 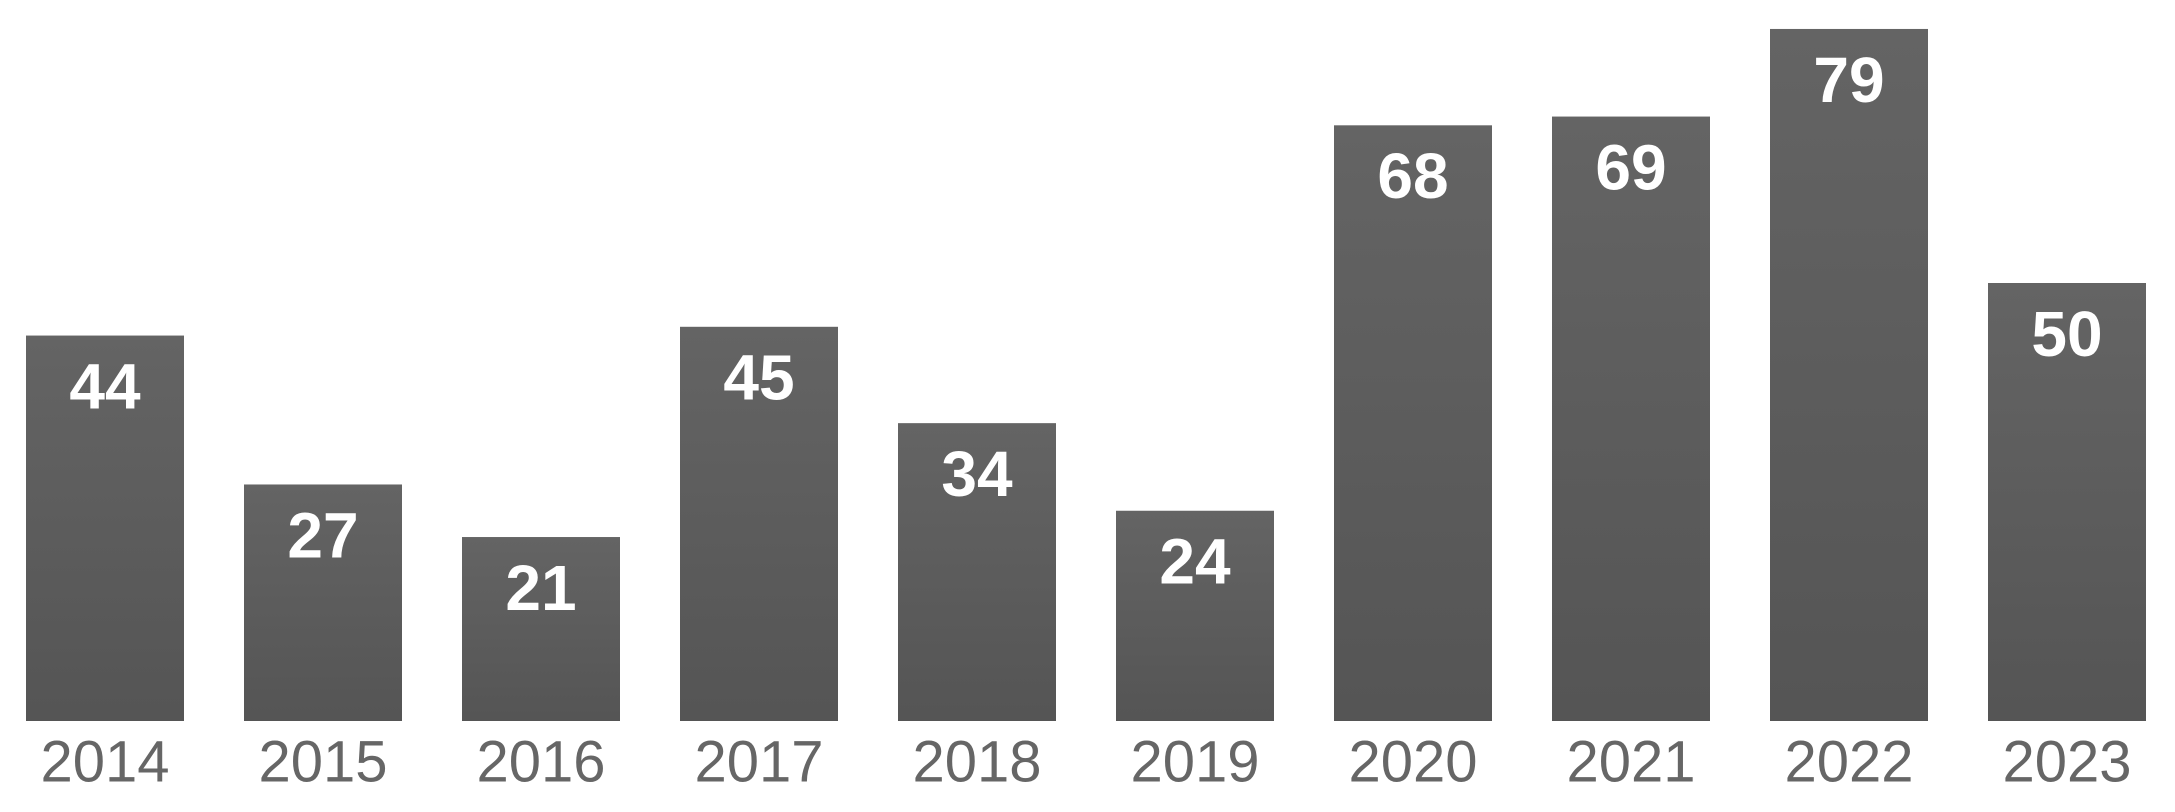 I want to click on value-label: 21, so click(x=540, y=588).